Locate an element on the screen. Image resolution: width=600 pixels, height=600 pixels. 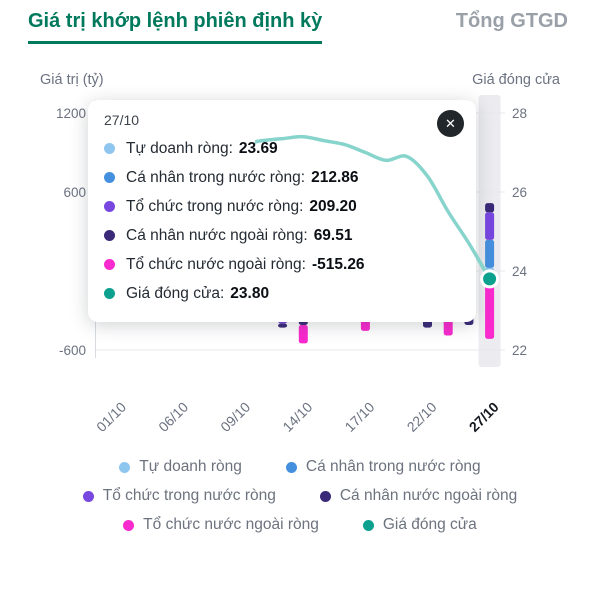
tooltip-row-value: 69.51 is located at coordinates (333, 235).